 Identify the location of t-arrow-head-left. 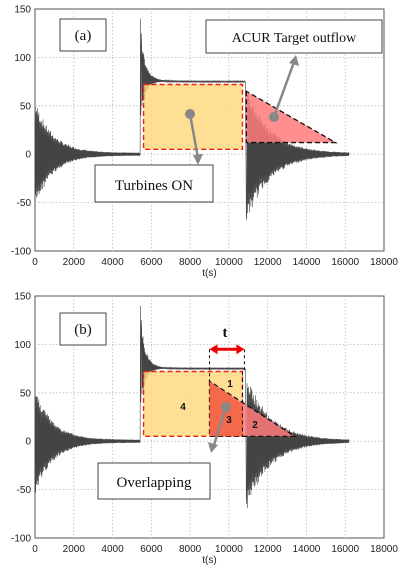
(213, 349).